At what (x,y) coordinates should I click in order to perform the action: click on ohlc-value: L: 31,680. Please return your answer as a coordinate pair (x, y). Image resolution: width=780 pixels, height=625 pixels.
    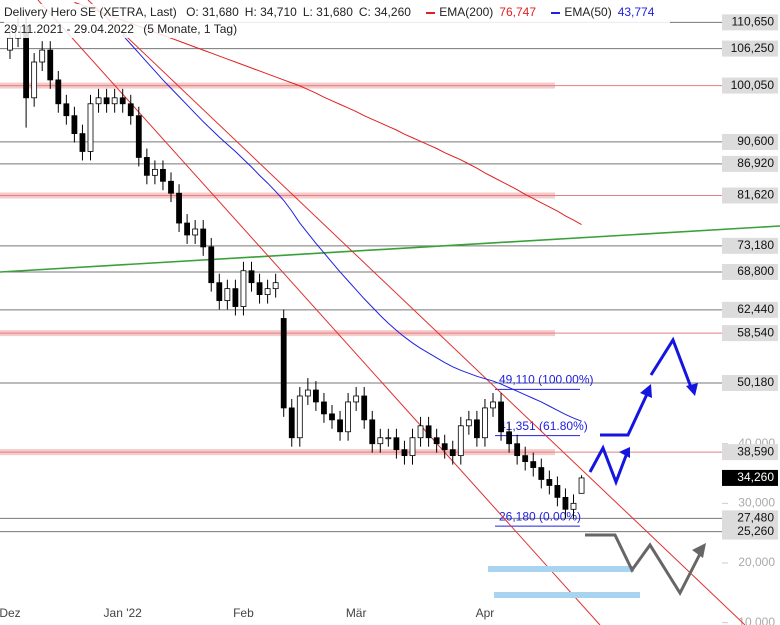
    Looking at the image, I should click on (327, 12).